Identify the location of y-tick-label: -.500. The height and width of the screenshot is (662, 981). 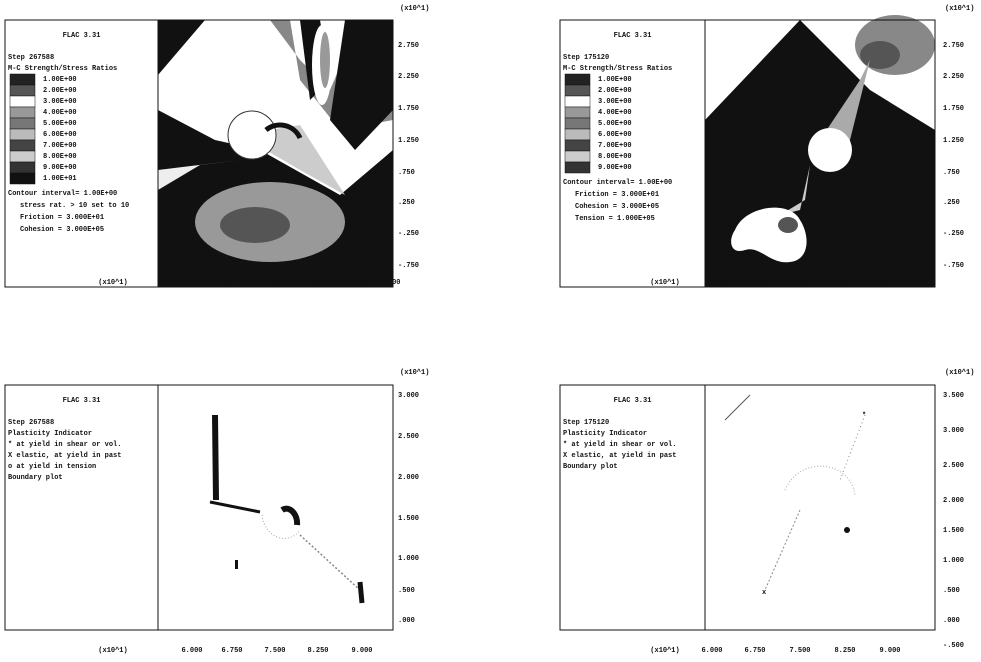
(953, 646).